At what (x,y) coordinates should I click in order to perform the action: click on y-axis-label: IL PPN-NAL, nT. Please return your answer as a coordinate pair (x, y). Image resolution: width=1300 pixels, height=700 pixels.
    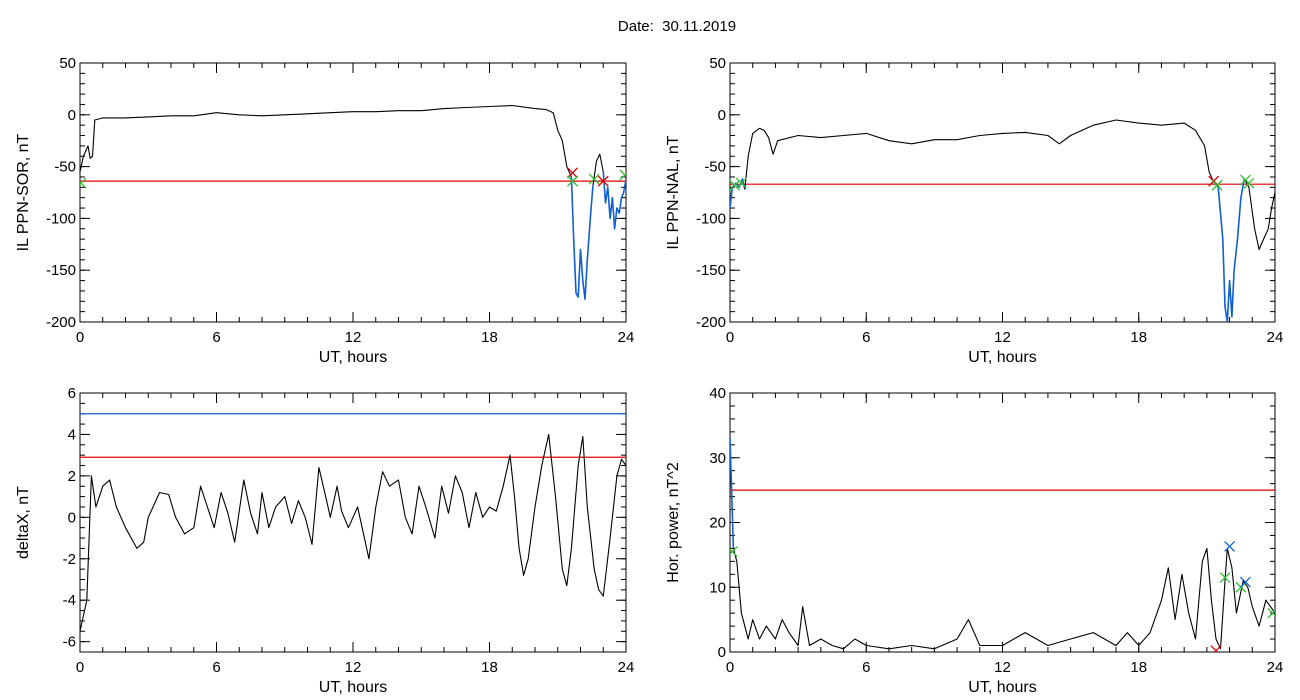
    Looking at the image, I should click on (673, 192).